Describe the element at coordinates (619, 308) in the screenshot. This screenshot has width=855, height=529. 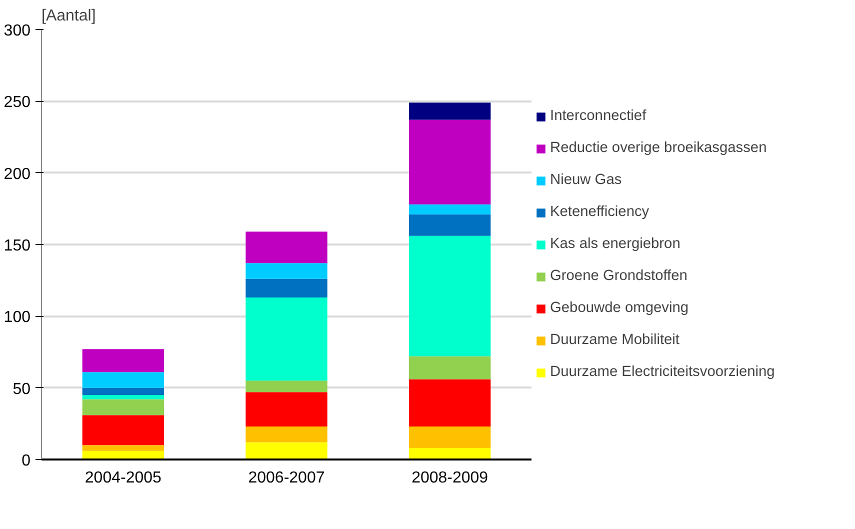
I see `legend-label: Gebouwde omgeving` at that location.